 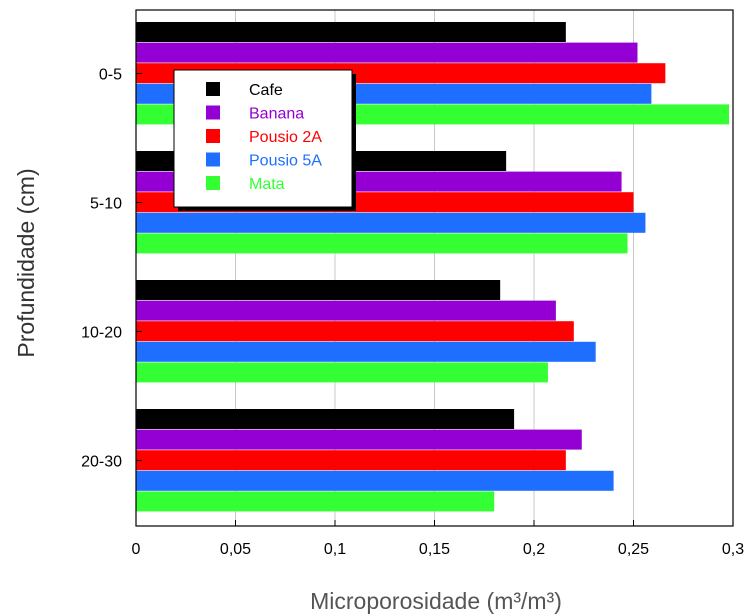 I want to click on legend-swatch-pousio-2a, so click(x=213, y=136).